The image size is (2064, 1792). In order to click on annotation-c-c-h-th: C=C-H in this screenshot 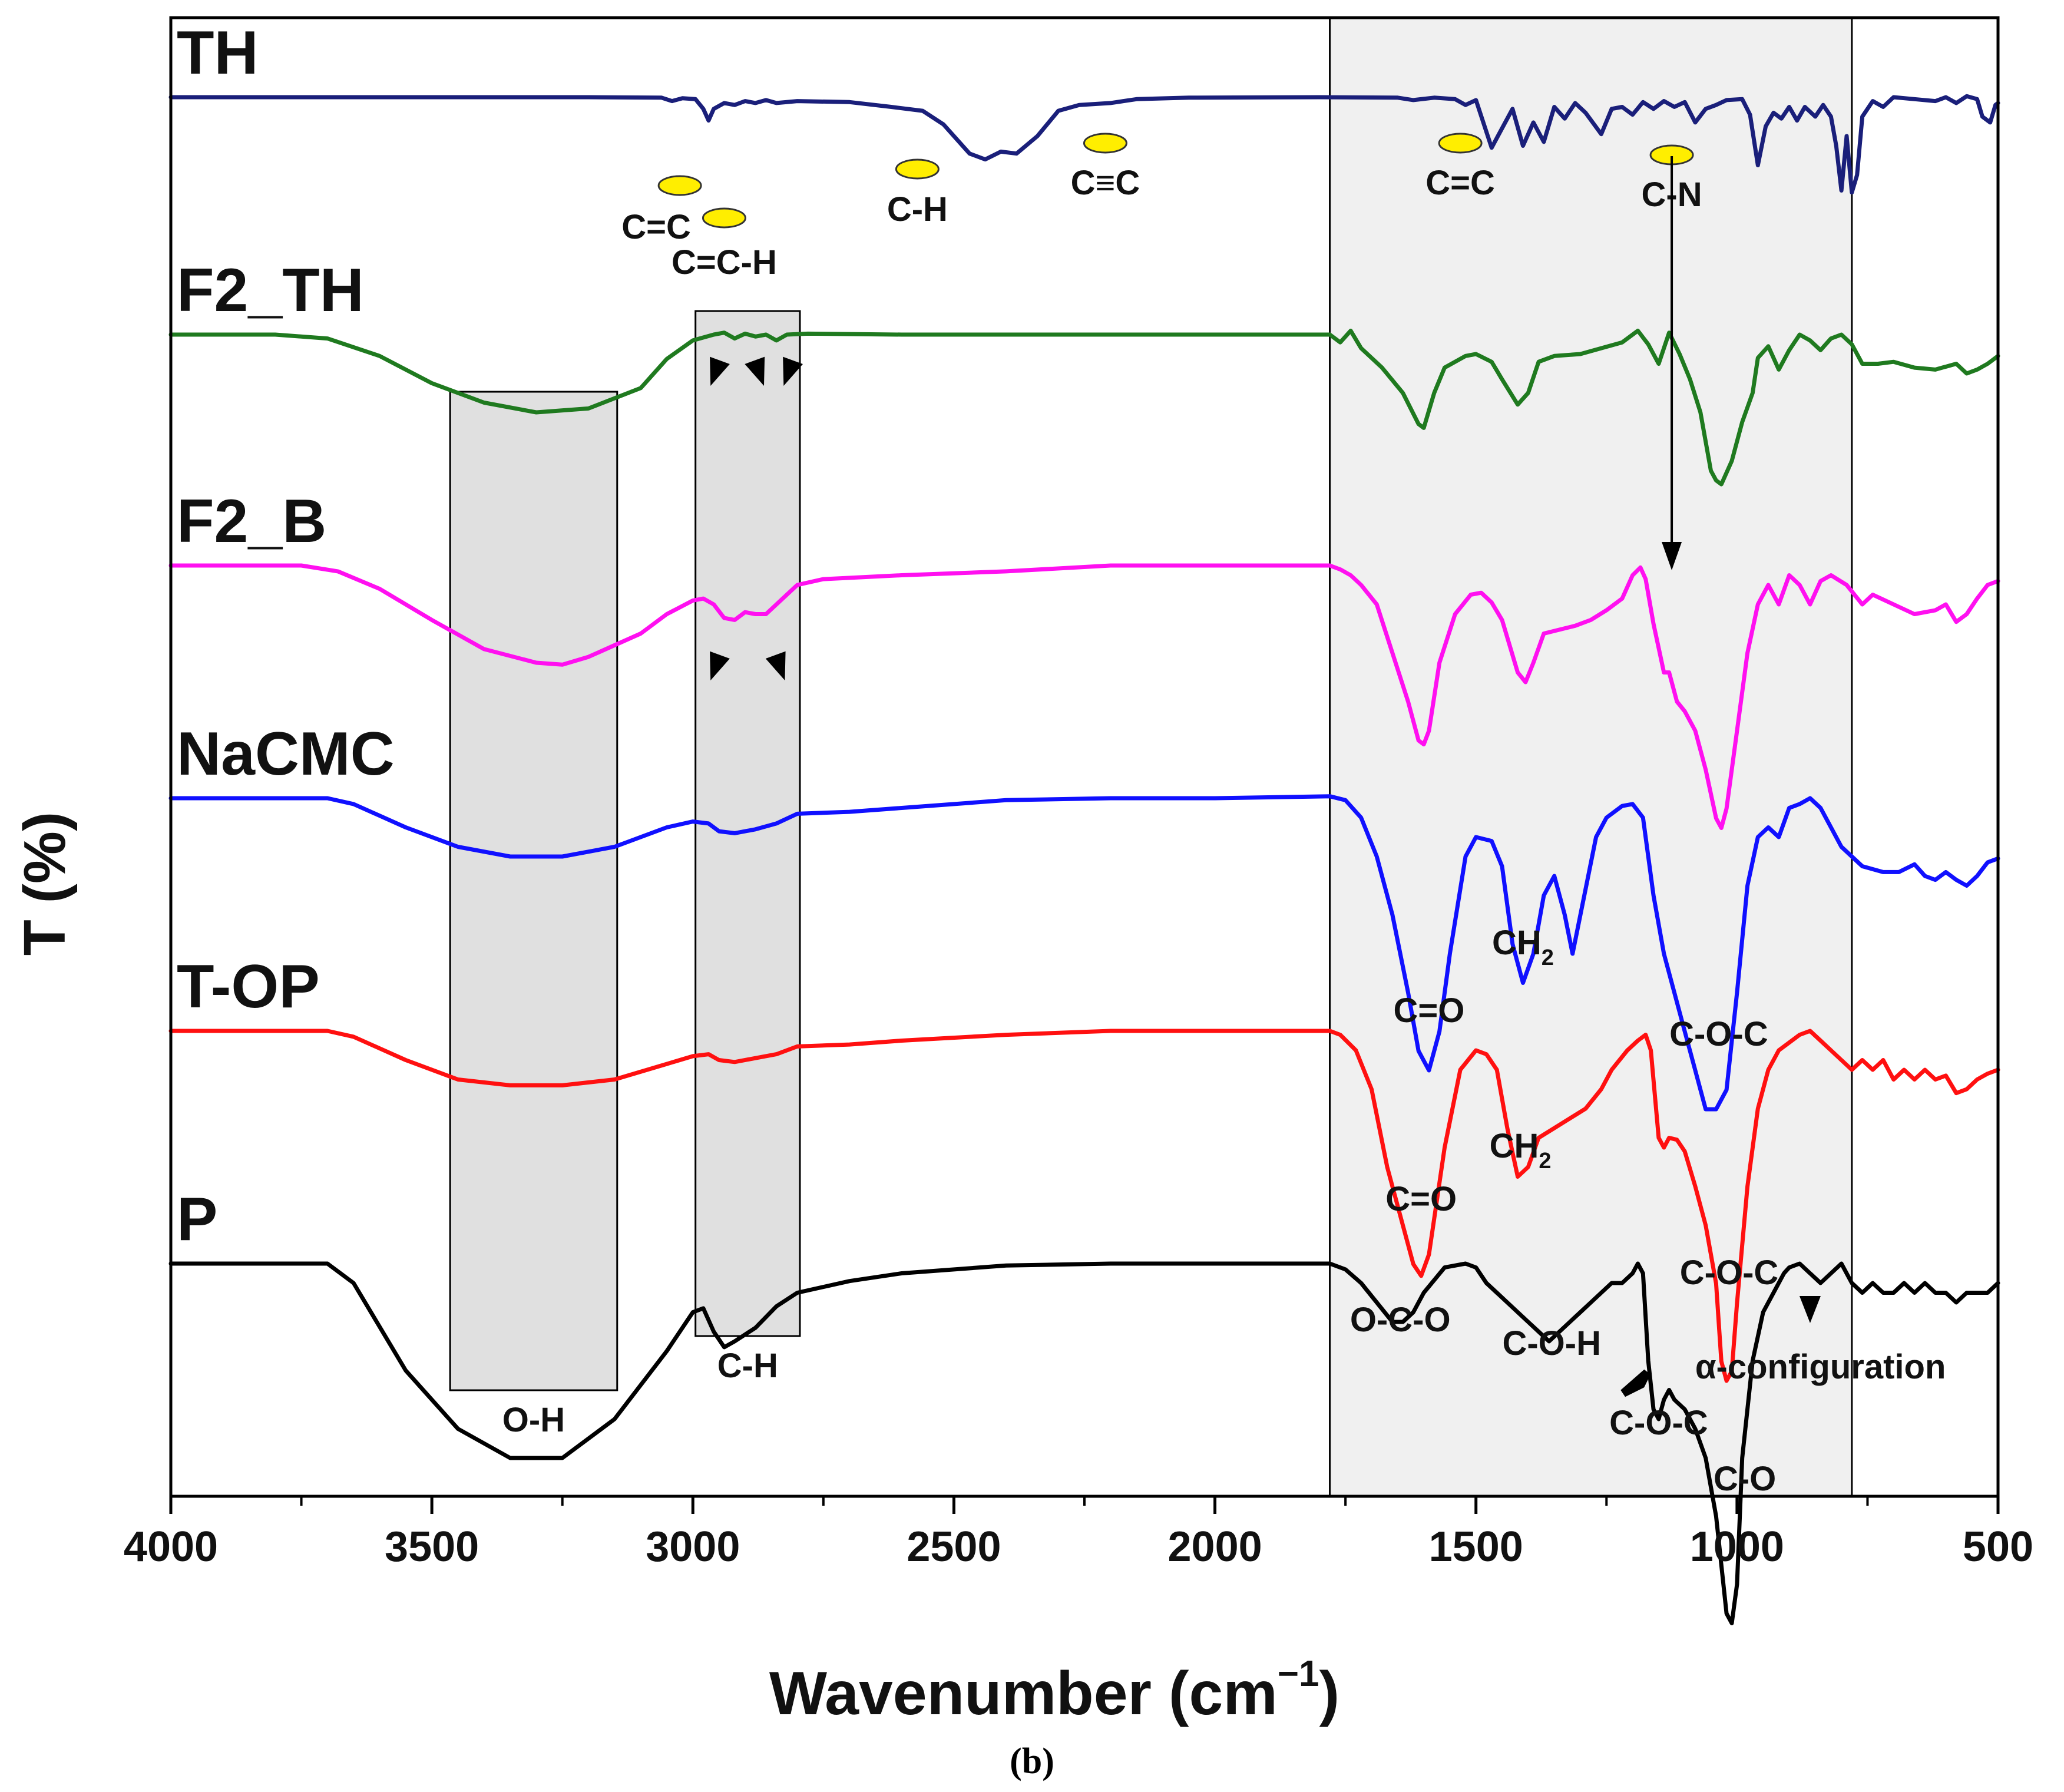, I will do `click(724, 244)`.